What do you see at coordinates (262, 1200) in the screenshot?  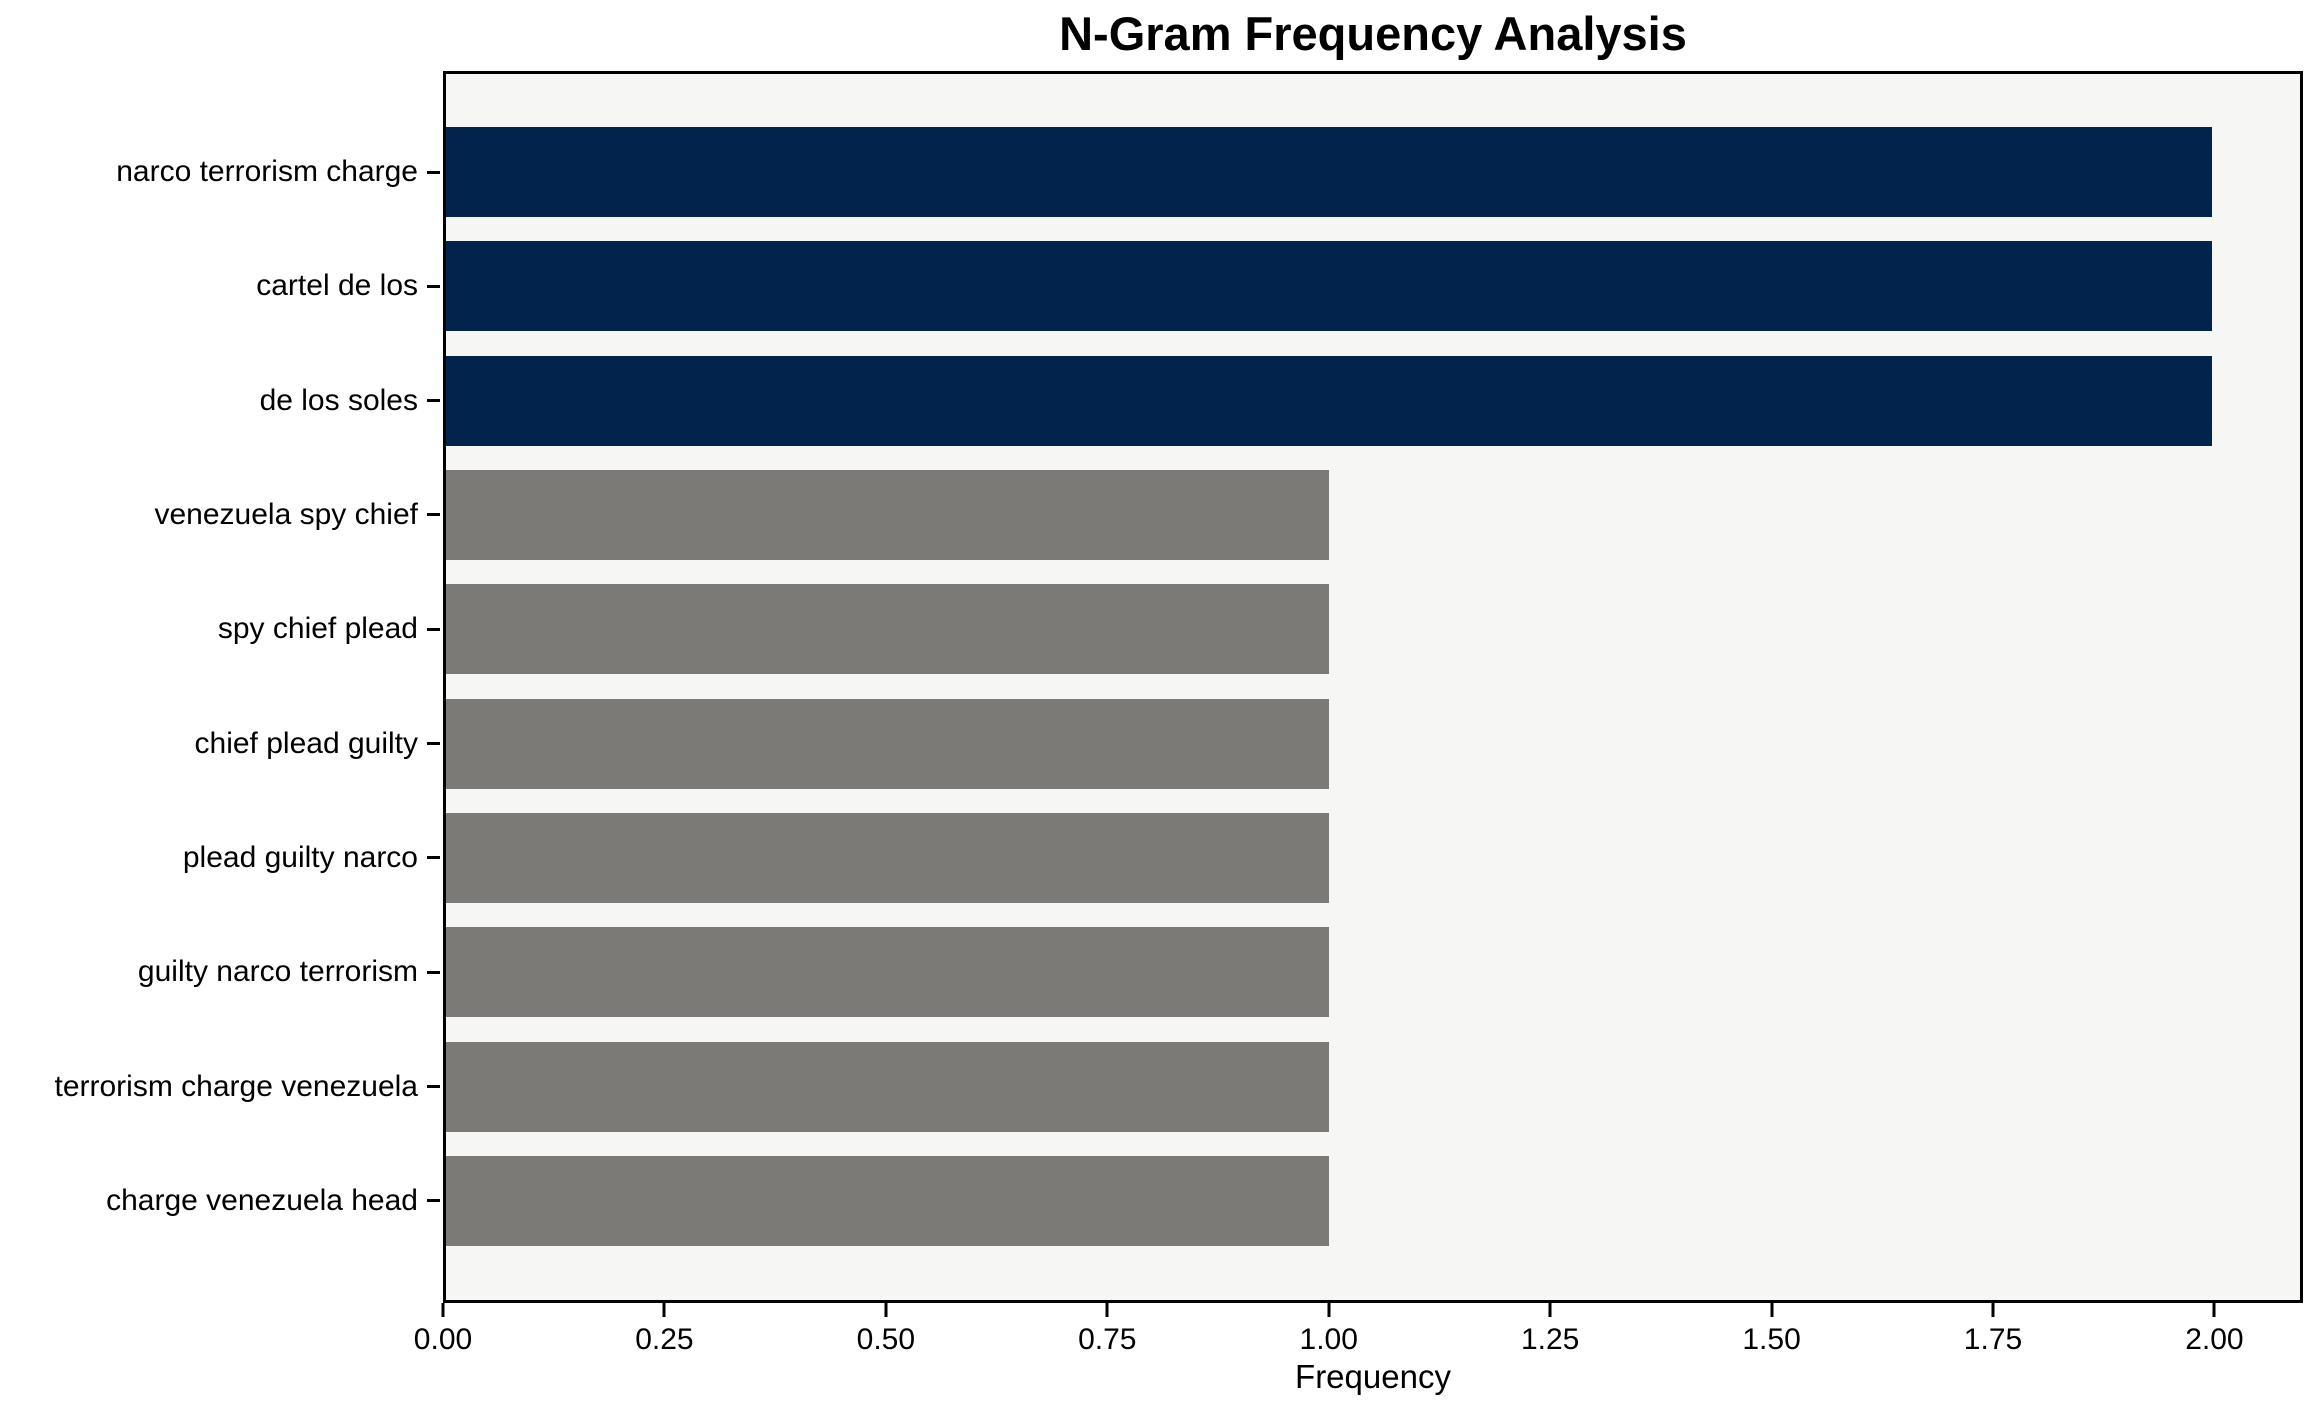 I see `y-tick-label: charge venezuela head` at bounding box center [262, 1200].